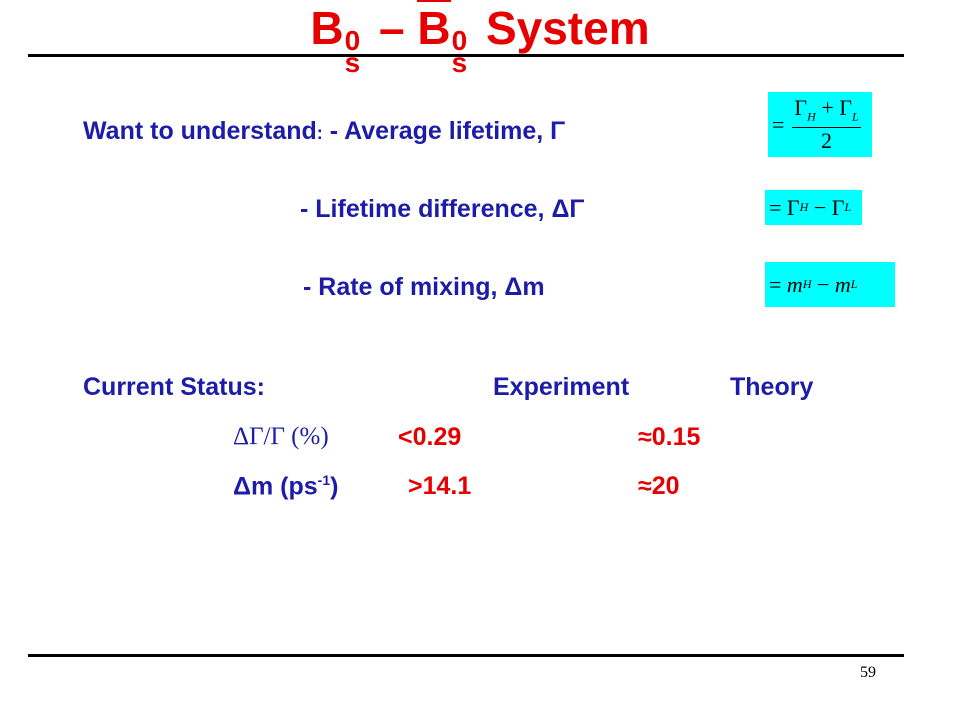 The width and height of the screenshot is (960, 720). What do you see at coordinates (391, 28) in the screenshot?
I see `title-part: –` at bounding box center [391, 28].